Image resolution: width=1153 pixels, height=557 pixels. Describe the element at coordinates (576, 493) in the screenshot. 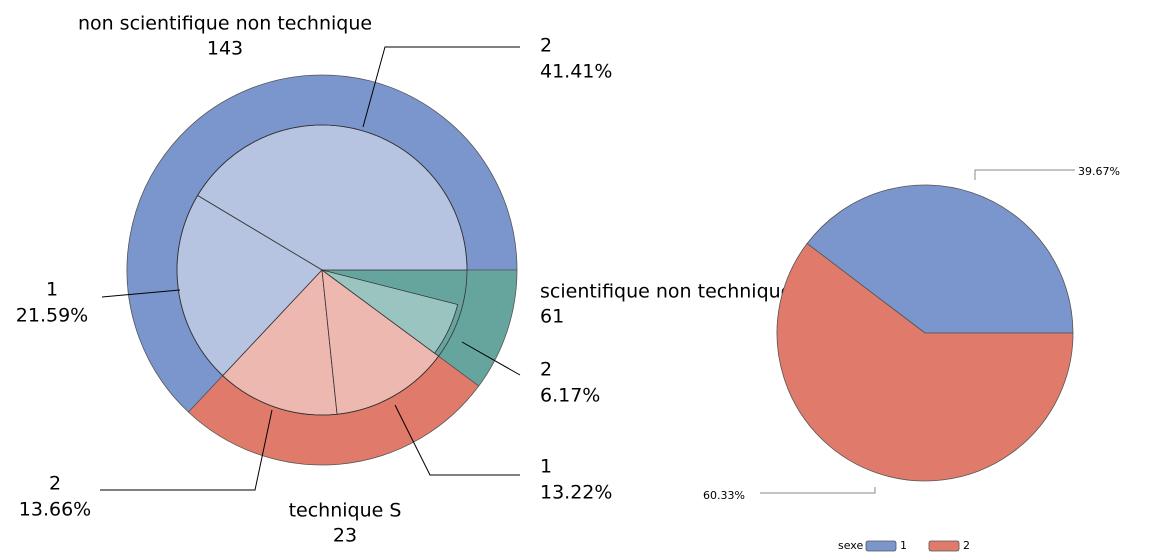

I see `inner-value: 13.22%` at that location.